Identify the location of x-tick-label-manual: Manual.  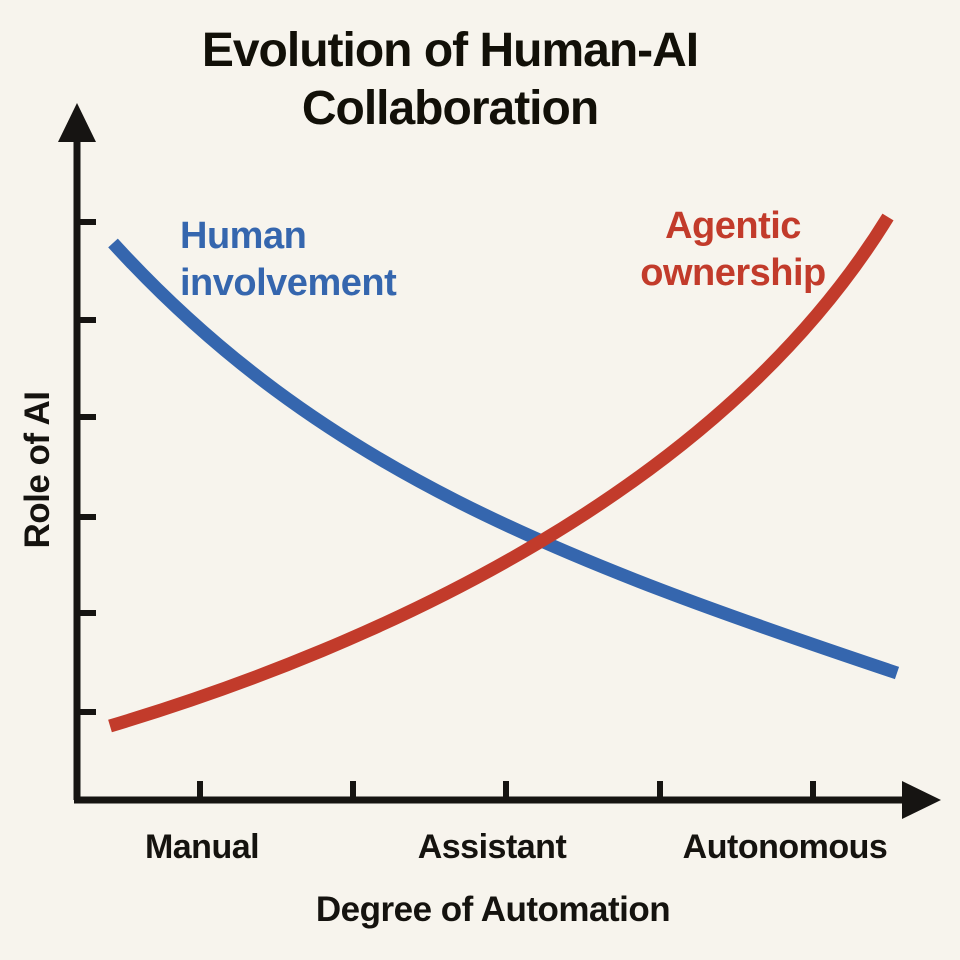
(202, 847).